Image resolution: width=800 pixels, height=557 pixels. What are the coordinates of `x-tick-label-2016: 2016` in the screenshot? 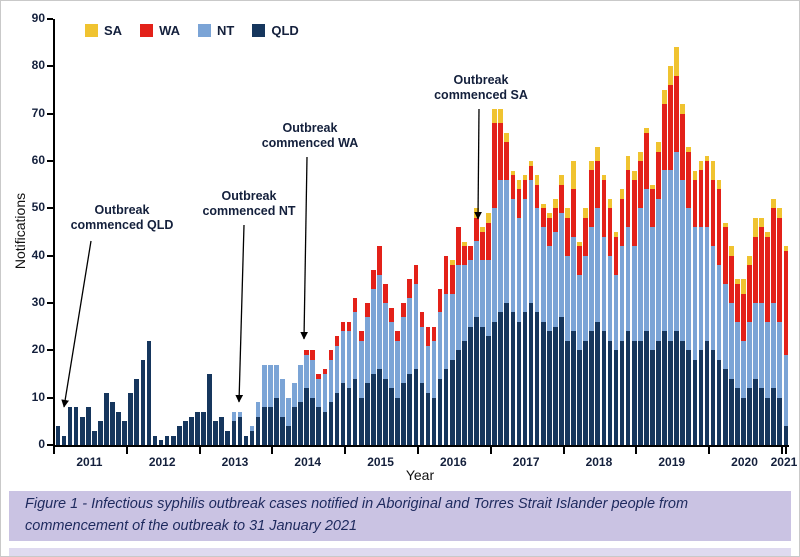 It's located at (453, 462).